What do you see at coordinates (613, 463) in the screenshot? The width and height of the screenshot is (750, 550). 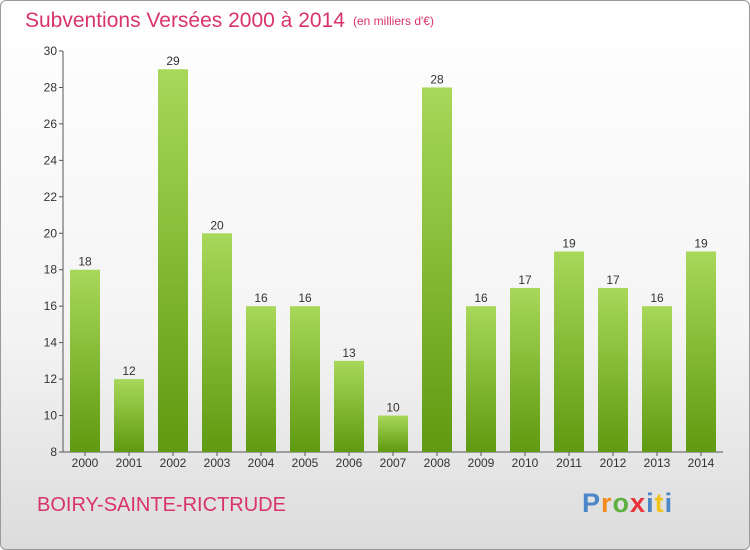 I see `x-tick-label-2012: 2012` at bounding box center [613, 463].